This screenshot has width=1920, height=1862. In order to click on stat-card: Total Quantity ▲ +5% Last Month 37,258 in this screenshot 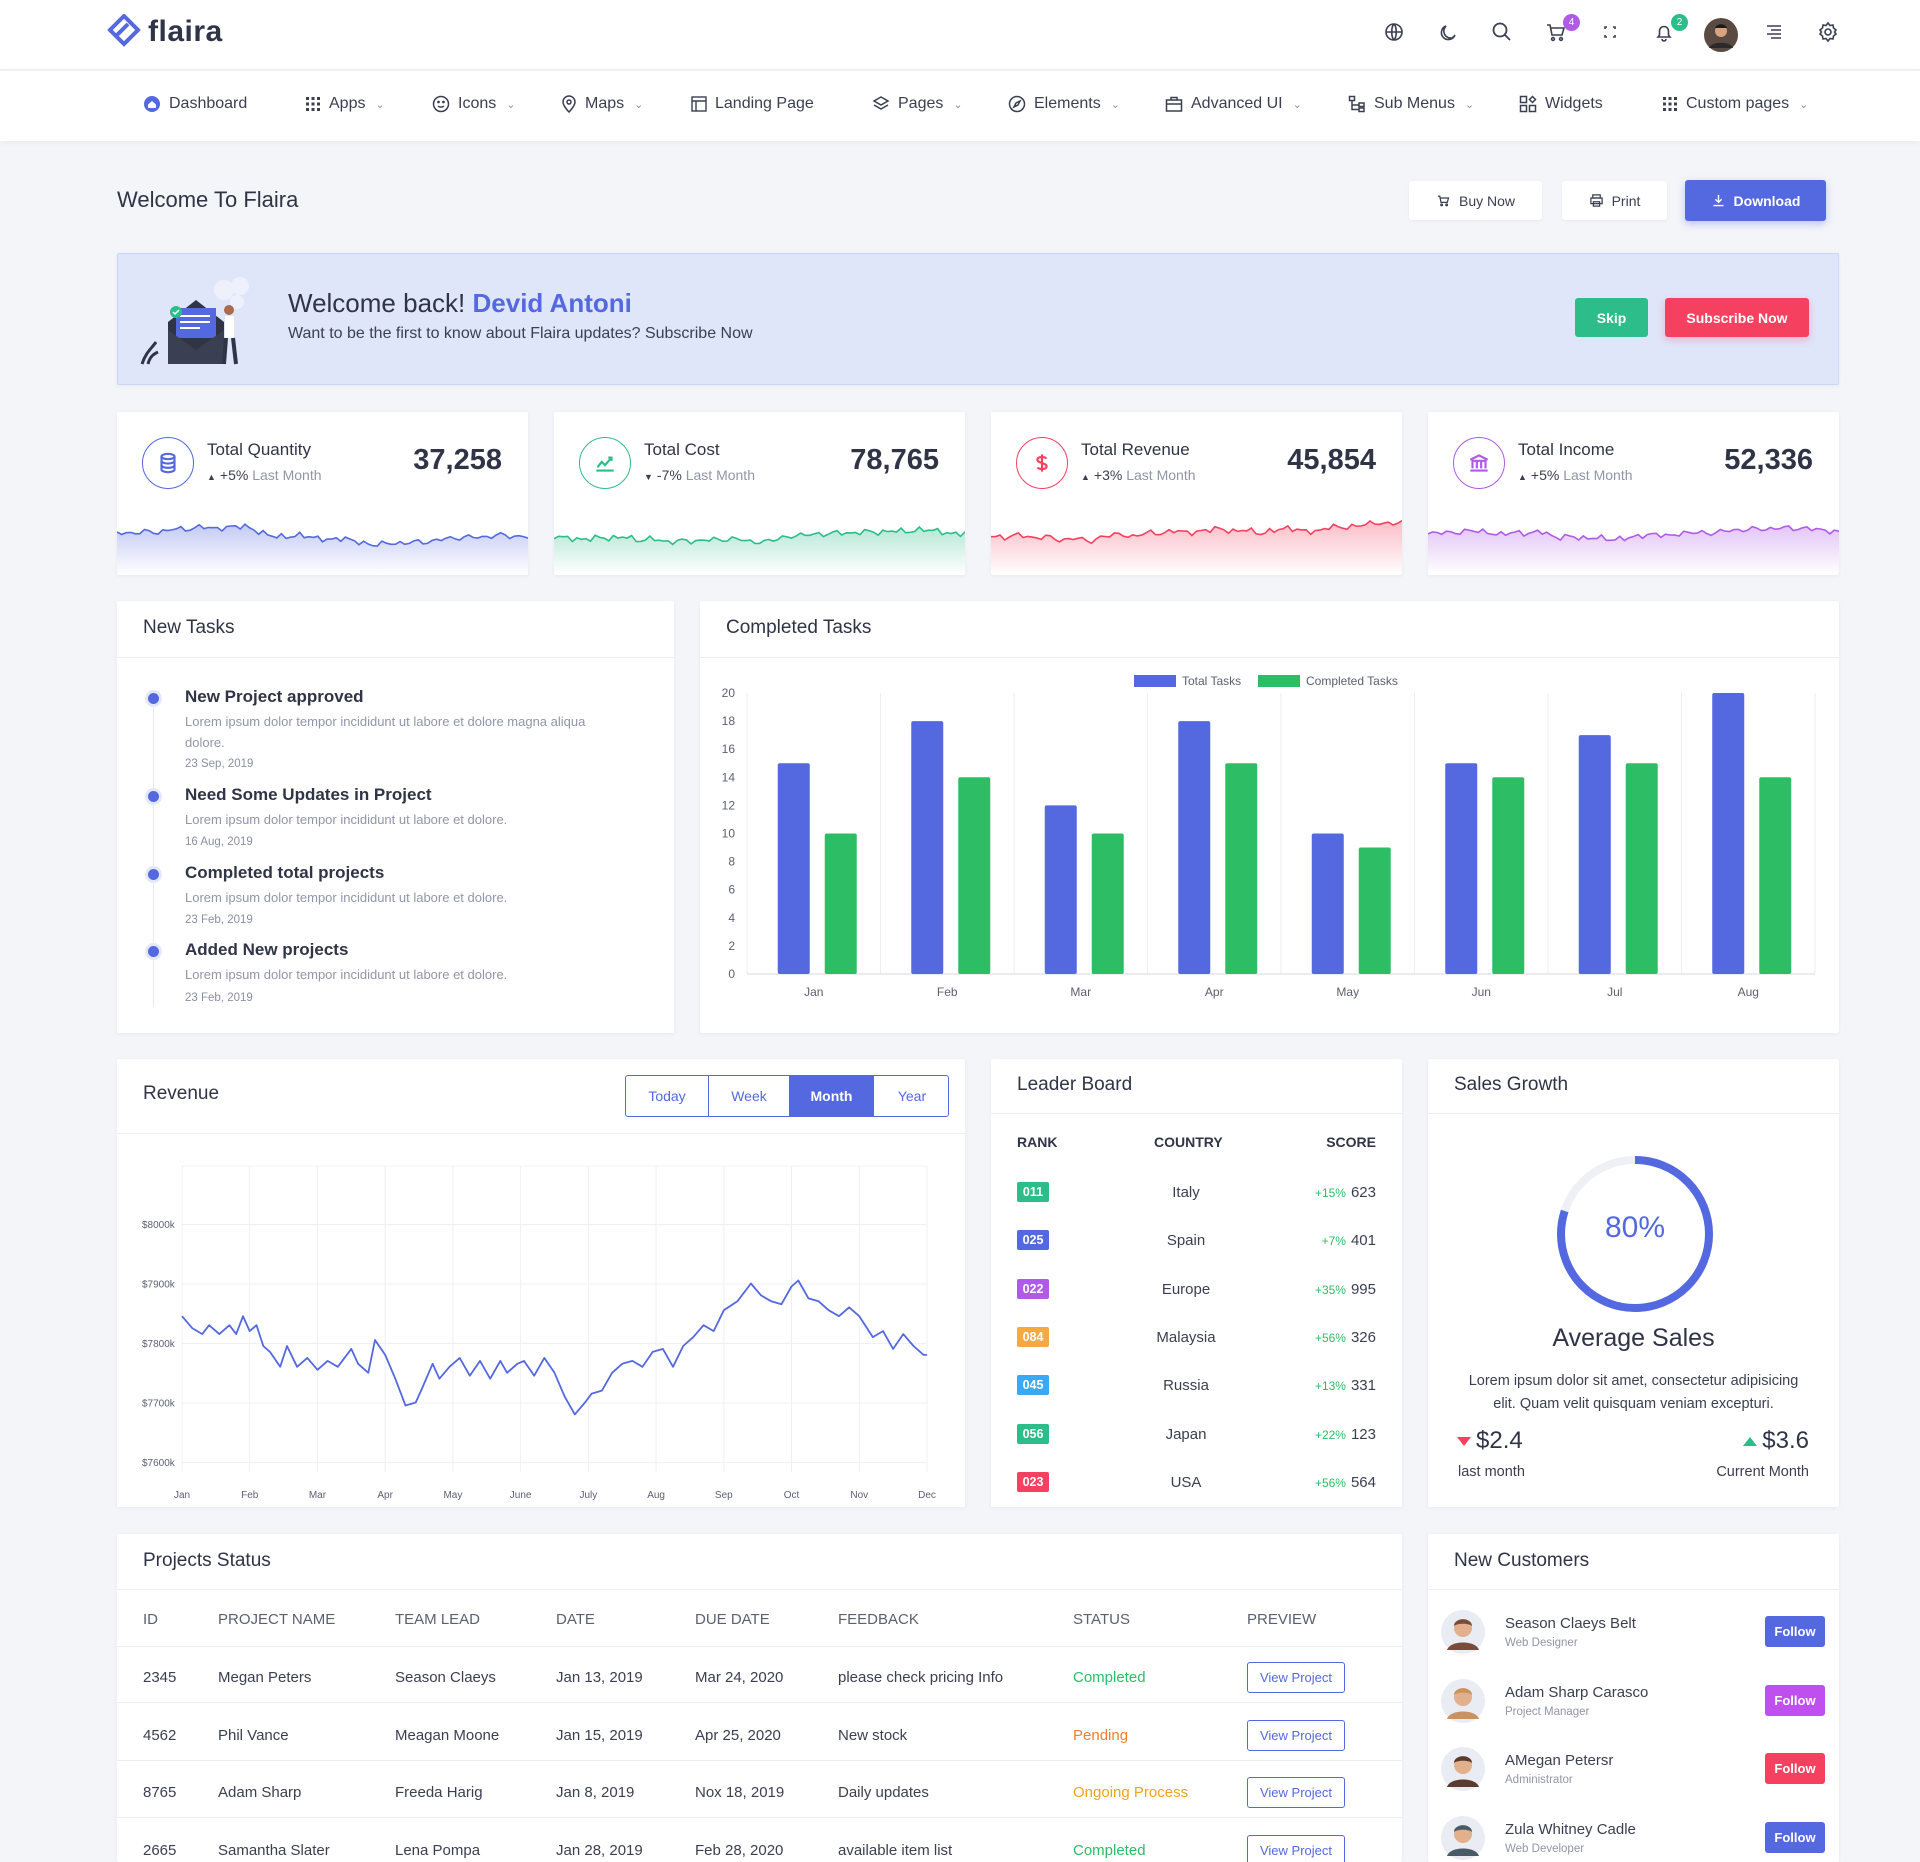, I will do `click(322, 493)`.